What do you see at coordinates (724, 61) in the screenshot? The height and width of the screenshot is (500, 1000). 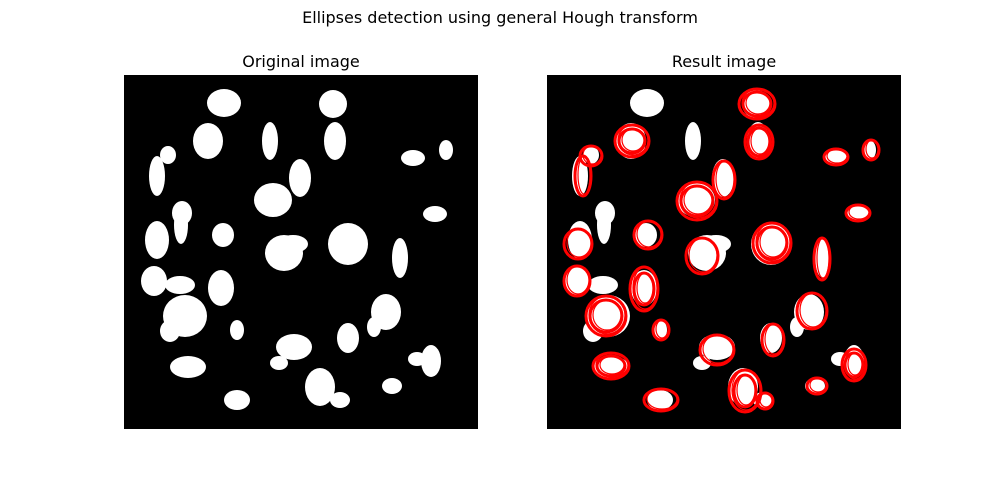 I see `result-image-title: Result image` at bounding box center [724, 61].